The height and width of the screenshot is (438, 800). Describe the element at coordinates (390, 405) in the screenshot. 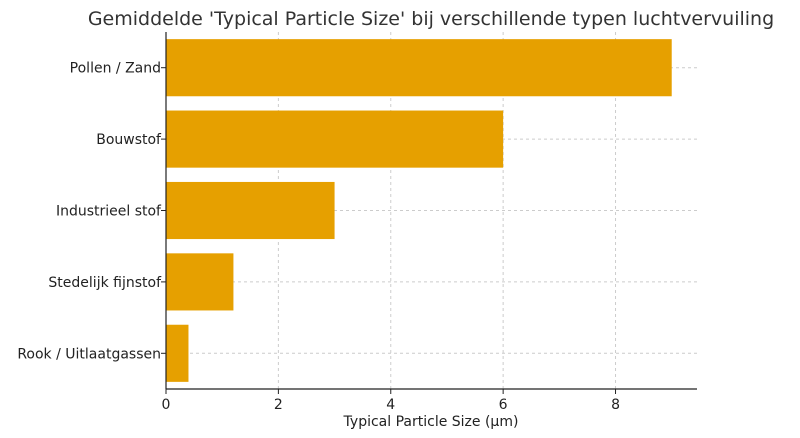

I see `x-tick-label: 4` at that location.